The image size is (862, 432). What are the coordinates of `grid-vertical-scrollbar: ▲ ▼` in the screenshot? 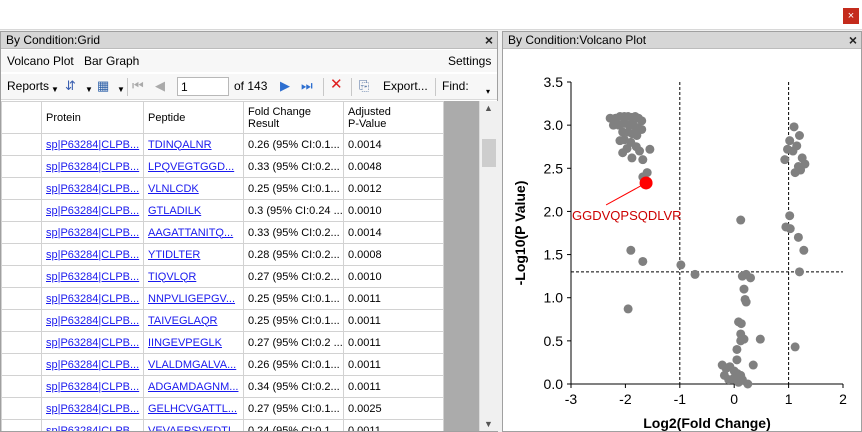 It's located at (488, 266).